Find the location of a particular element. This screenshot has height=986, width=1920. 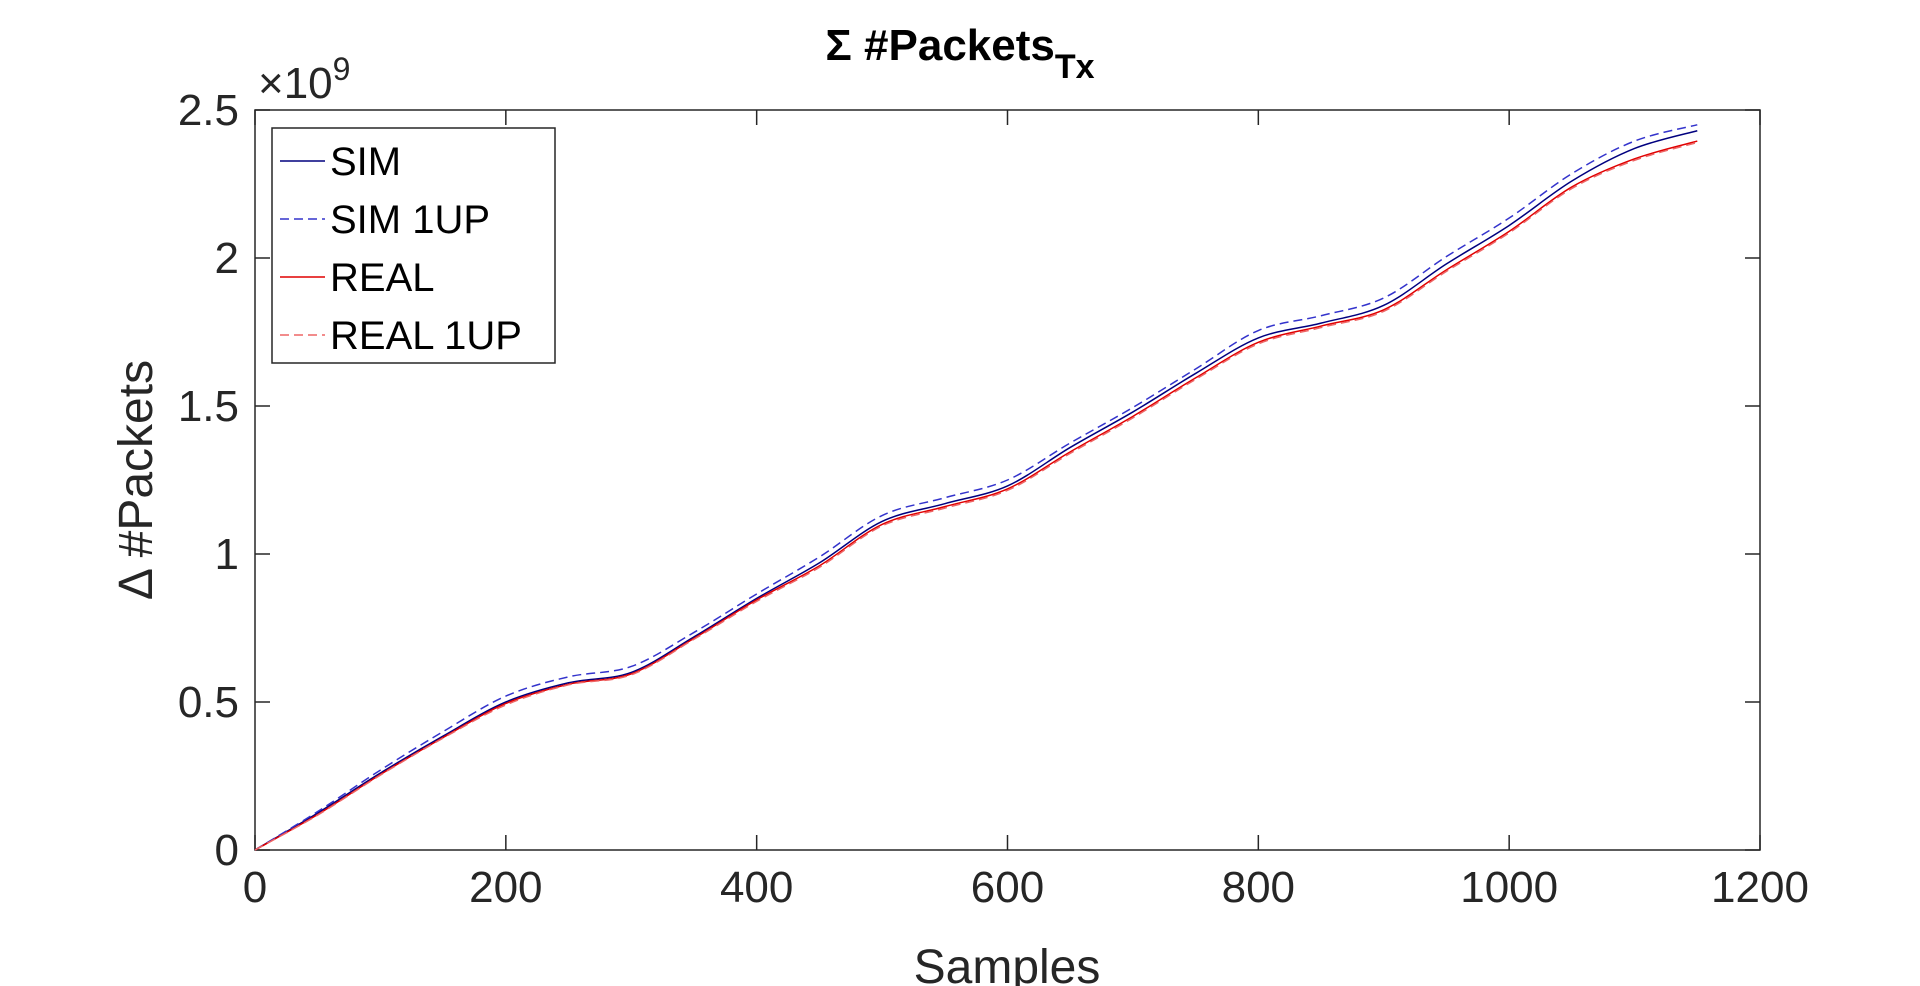

legend: SIM SIM 1UP REAL REAL 1UP is located at coordinates (413, 245).